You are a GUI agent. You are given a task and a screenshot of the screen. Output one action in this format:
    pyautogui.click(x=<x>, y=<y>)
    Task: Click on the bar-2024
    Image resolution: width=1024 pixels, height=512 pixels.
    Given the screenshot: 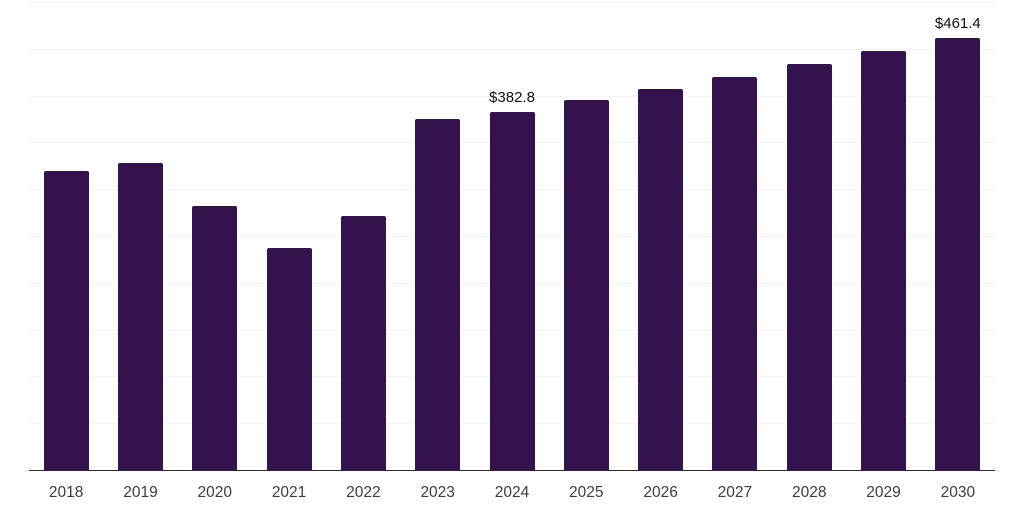 What is the action you would take?
    pyautogui.click(x=512, y=290)
    